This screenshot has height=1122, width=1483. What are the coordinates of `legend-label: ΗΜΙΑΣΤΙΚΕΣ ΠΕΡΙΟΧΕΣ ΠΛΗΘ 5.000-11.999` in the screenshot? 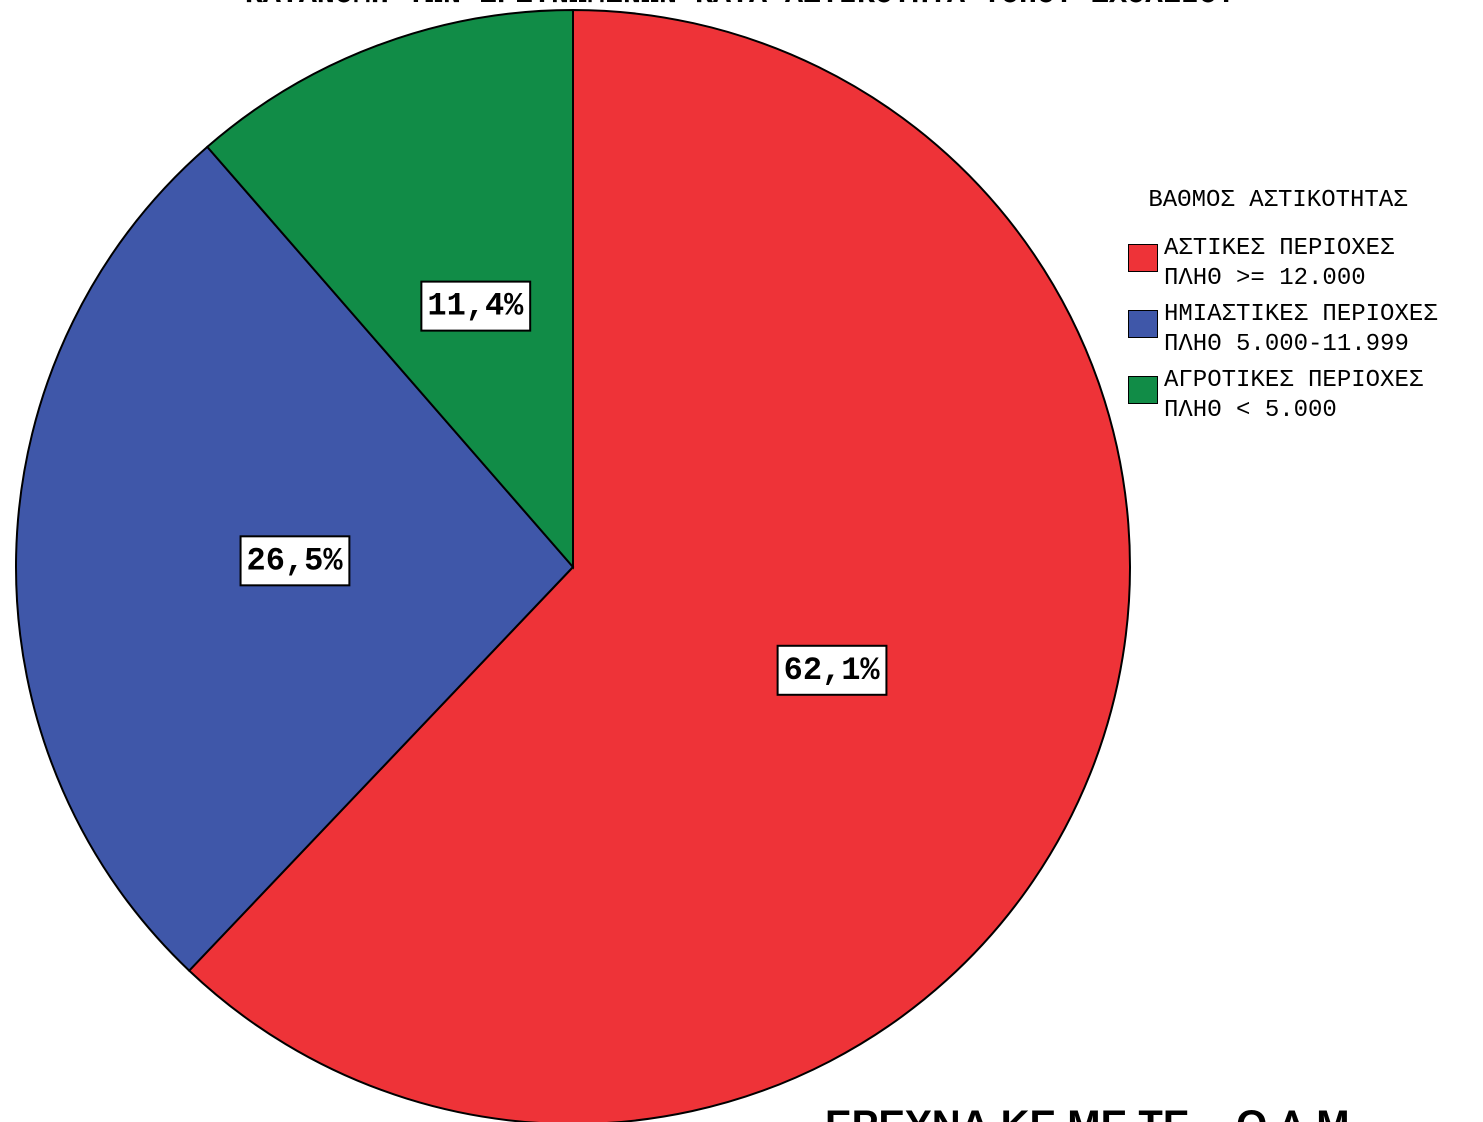 It's located at (1301, 329).